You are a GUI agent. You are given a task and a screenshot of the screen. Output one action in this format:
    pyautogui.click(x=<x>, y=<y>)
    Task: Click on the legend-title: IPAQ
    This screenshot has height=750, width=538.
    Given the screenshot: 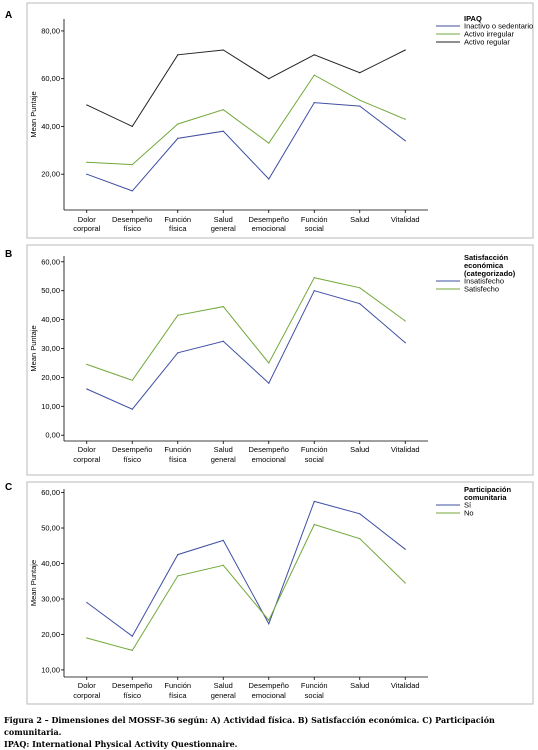 What is the action you would take?
    pyautogui.click(x=473, y=18)
    